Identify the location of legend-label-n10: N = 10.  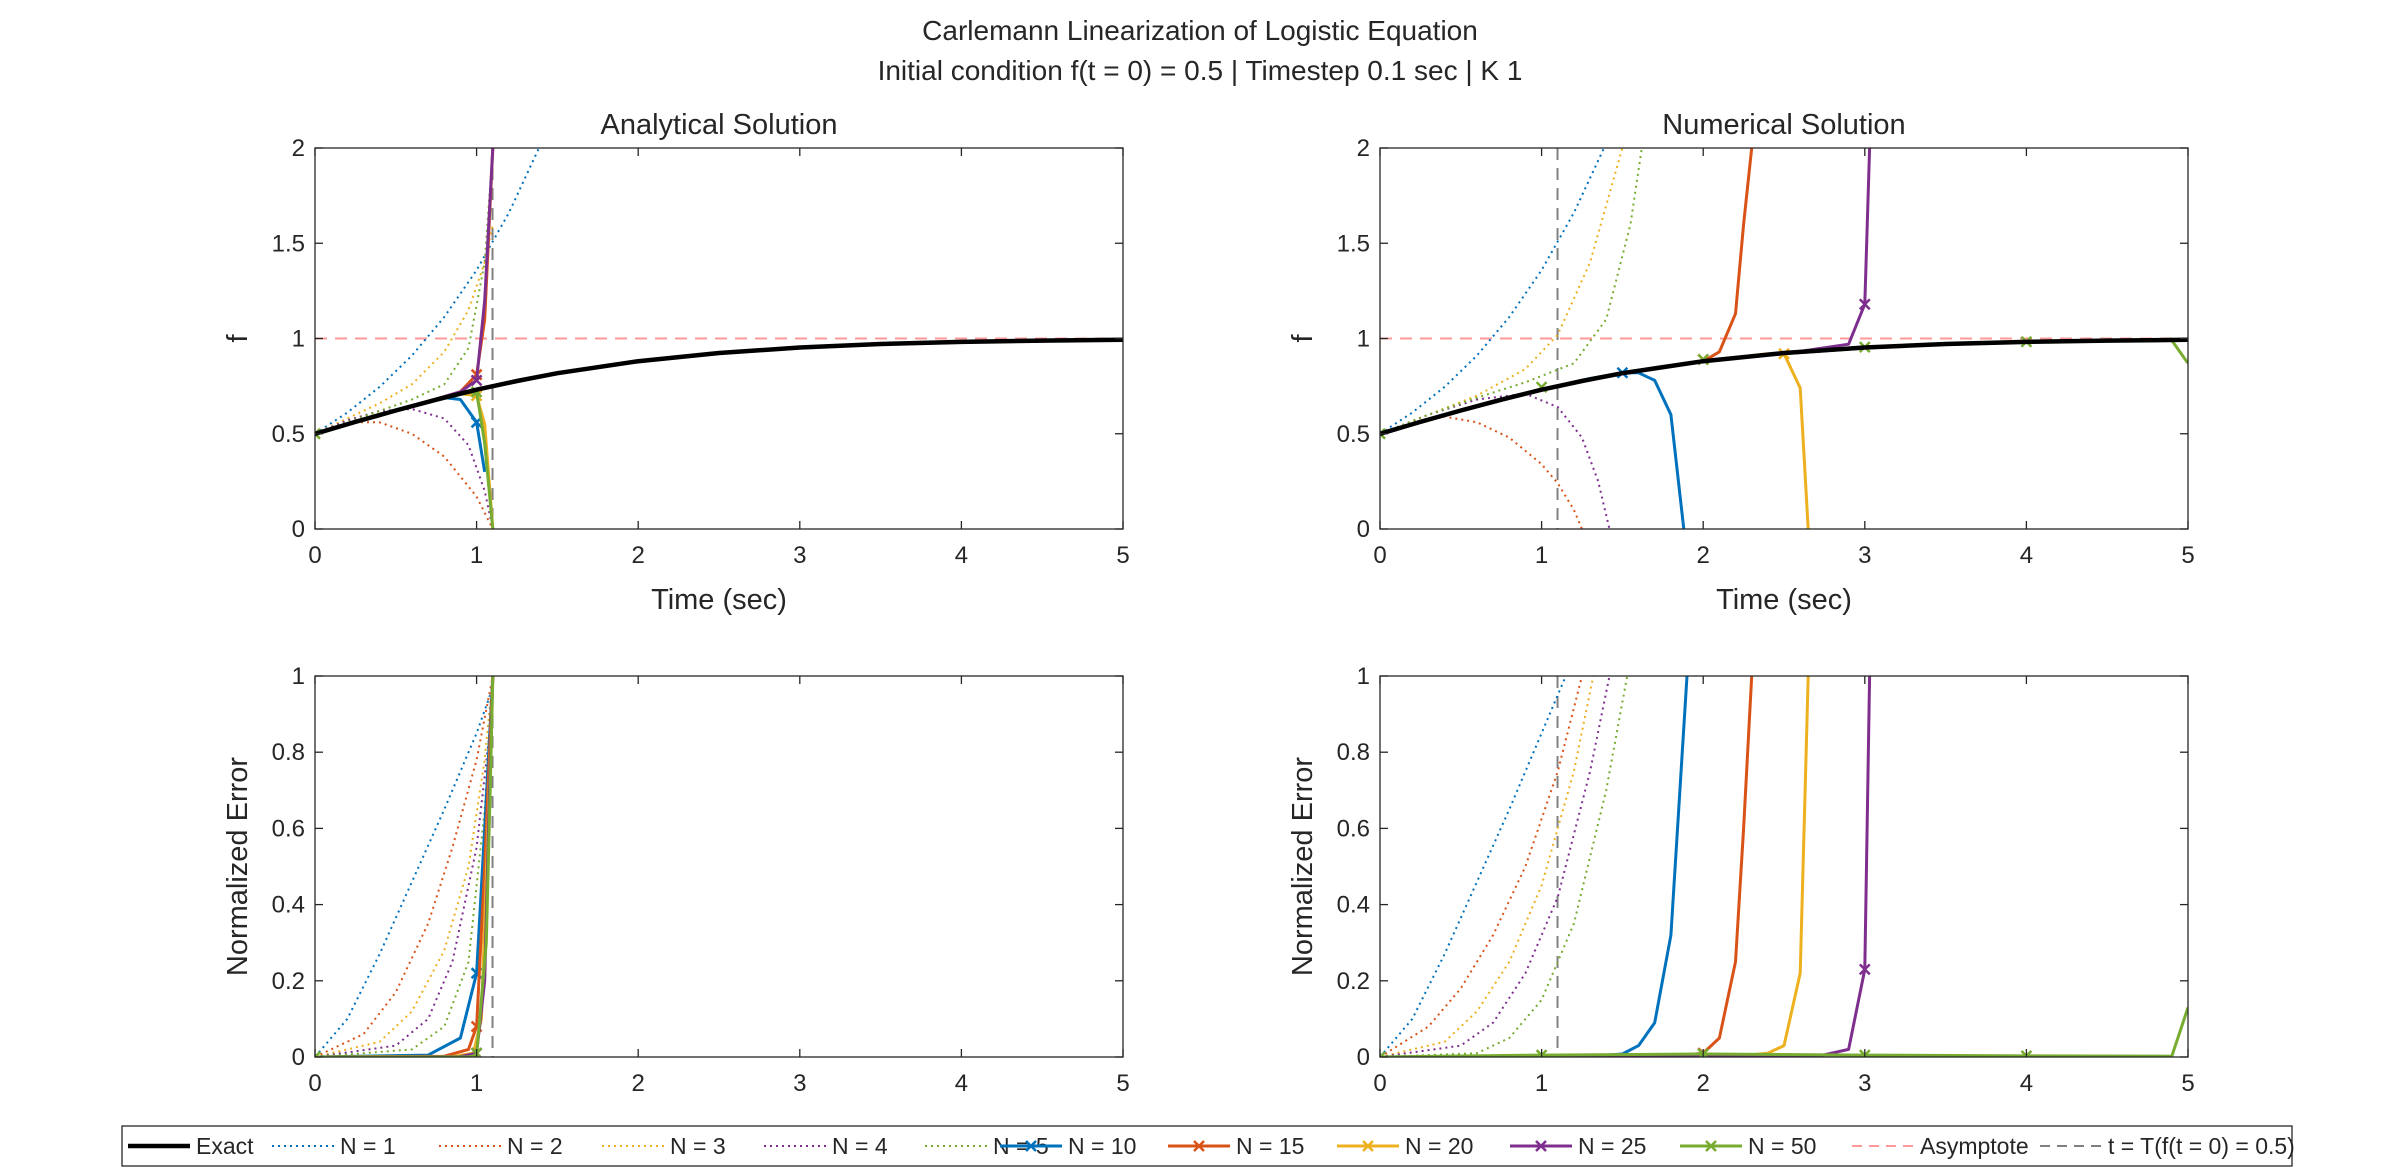
(1102, 1146).